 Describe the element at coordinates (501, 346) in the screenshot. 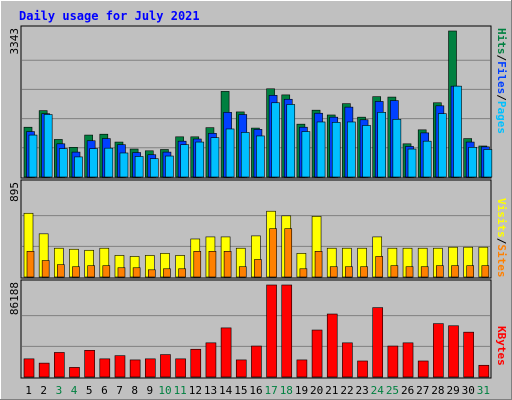

I see `legend-kbytes: KBytes` at that location.